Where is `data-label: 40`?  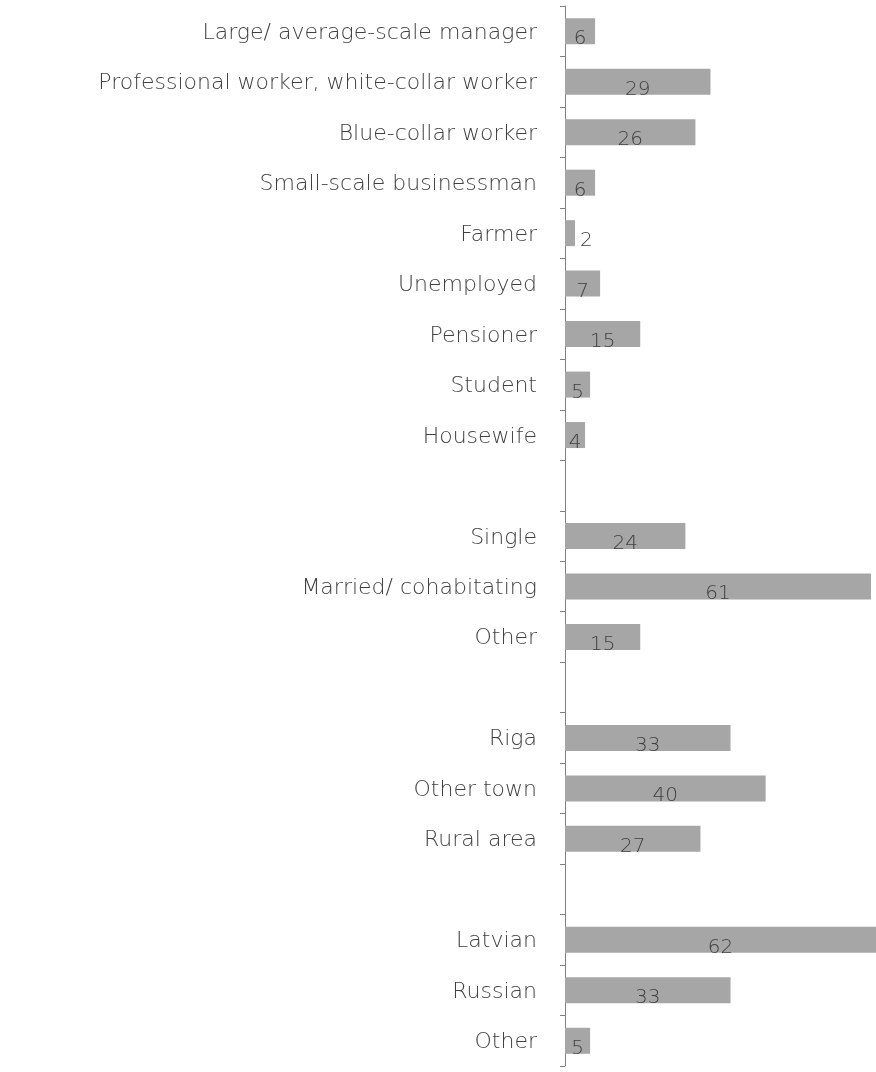 data-label: 40 is located at coordinates (665, 794).